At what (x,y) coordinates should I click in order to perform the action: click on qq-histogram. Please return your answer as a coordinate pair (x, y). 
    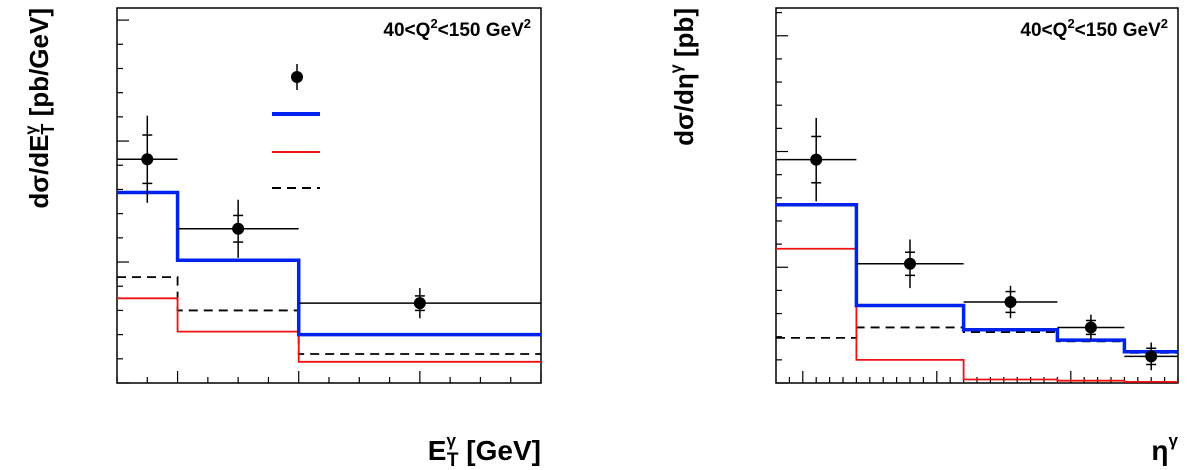
    Looking at the image, I should click on (329, 315).